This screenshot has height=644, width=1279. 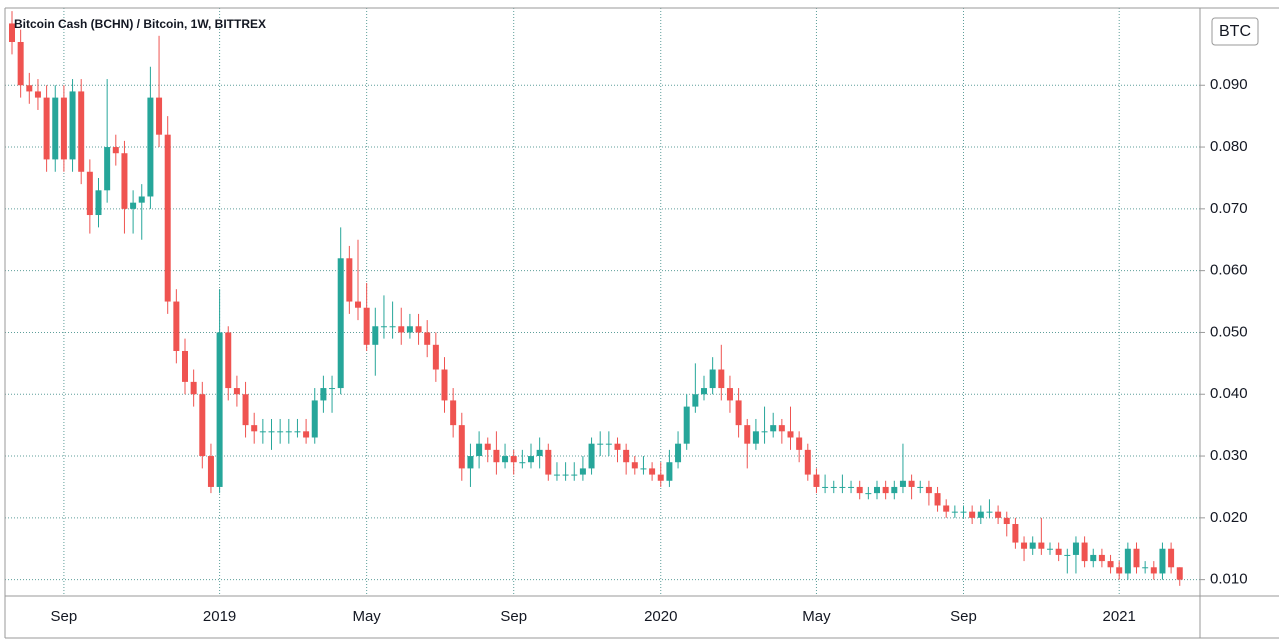 I want to click on y-tick-label: 0.020, so click(x=1229, y=517).